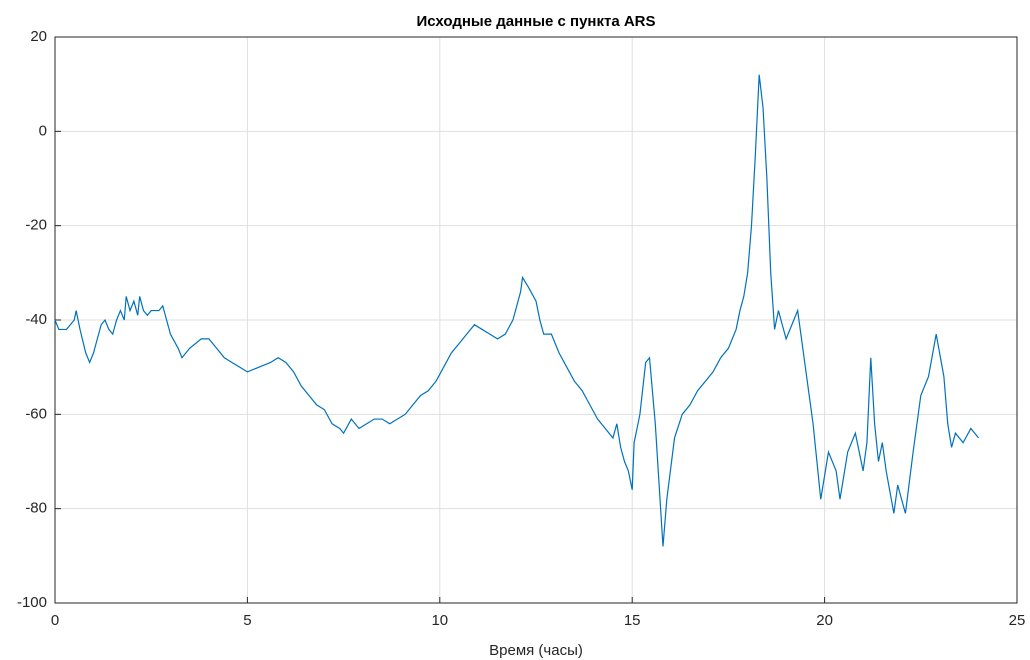 The height and width of the screenshot is (660, 1030). I want to click on x-tick-label: 5, so click(247, 620).